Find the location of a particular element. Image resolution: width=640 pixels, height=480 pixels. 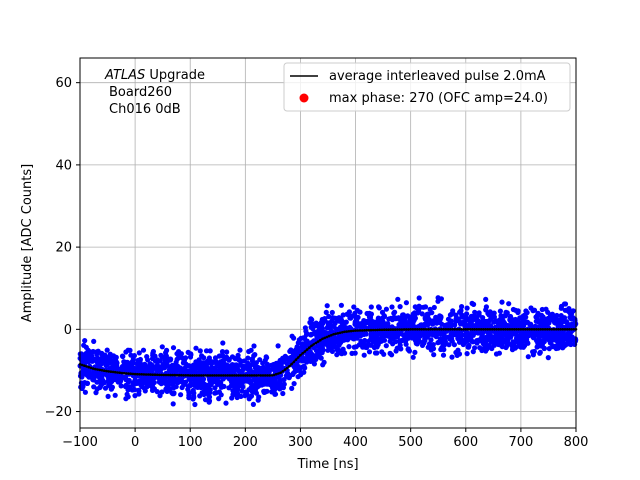

legend-entry-average: average interleaved pulse 2.0mA is located at coordinates (437, 76).